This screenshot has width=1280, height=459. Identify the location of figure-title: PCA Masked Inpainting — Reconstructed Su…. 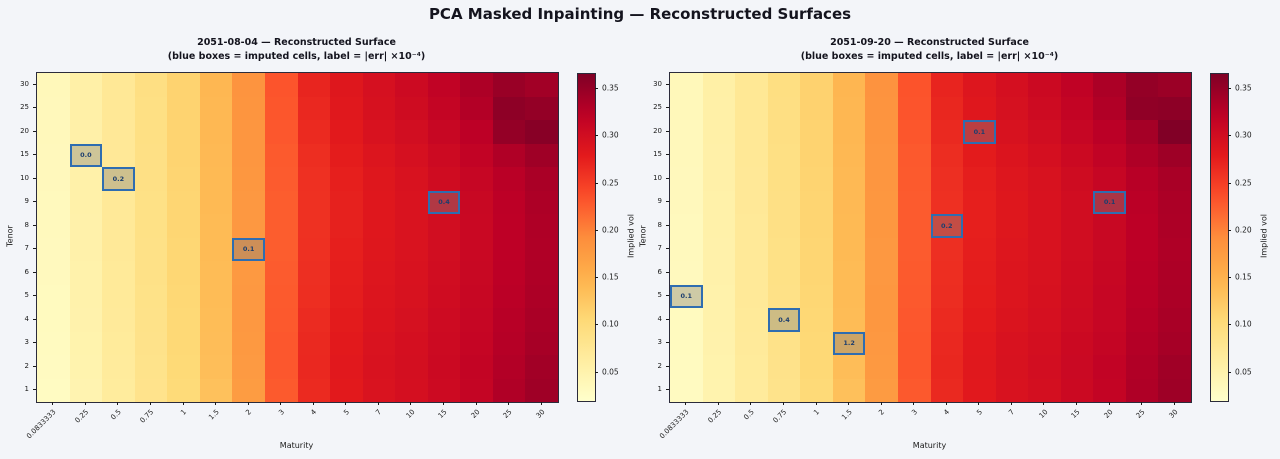
(640, 14).